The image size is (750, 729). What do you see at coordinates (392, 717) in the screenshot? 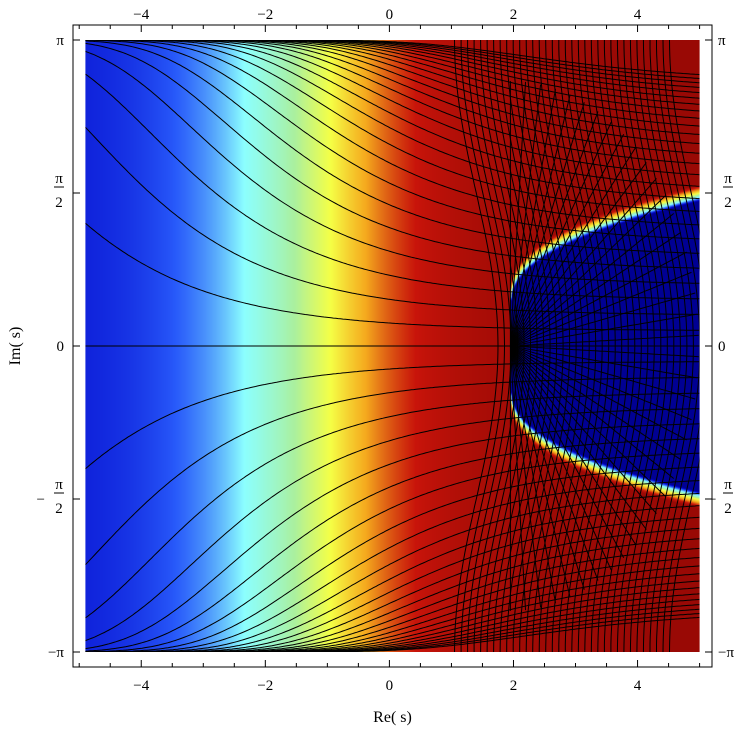
I see `x-axis-label: Re( s)` at bounding box center [392, 717].